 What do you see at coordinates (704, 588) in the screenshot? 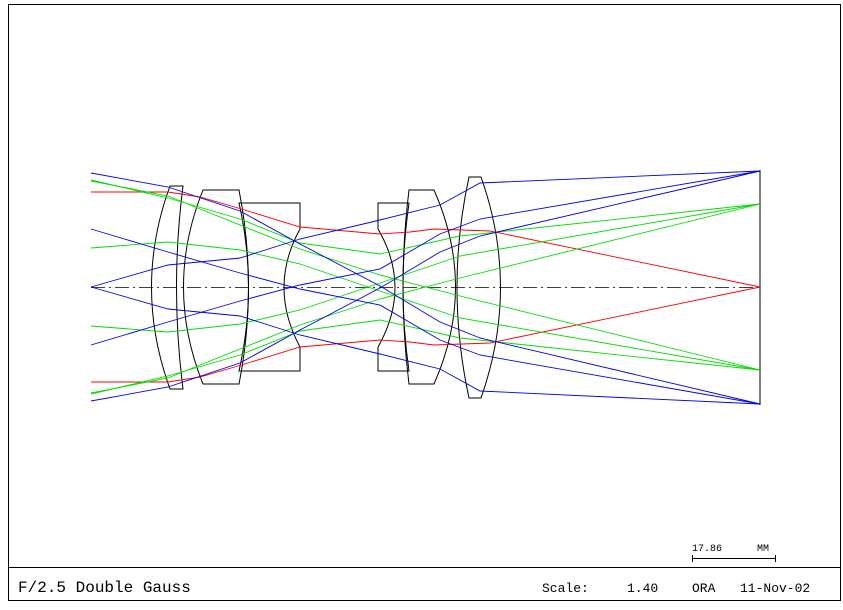
I see `vendor-label: ORA` at bounding box center [704, 588].